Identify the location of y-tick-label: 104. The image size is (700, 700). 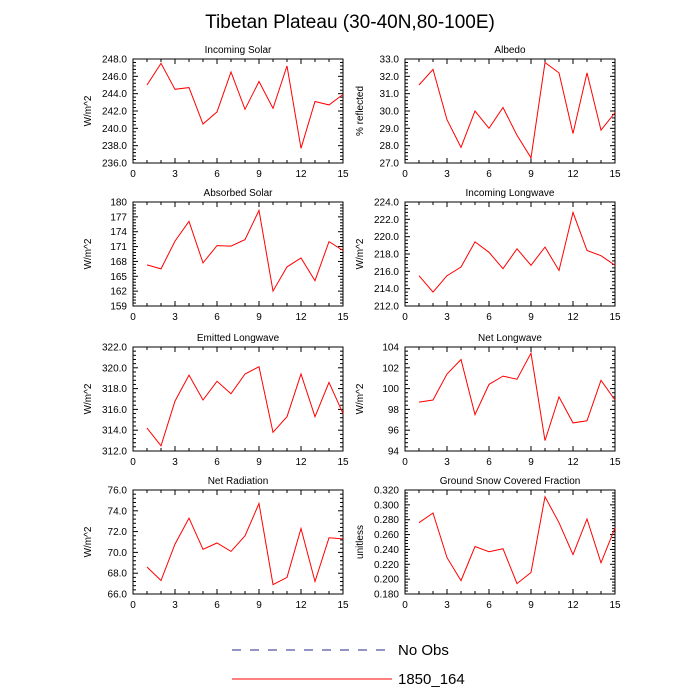
(390, 348).